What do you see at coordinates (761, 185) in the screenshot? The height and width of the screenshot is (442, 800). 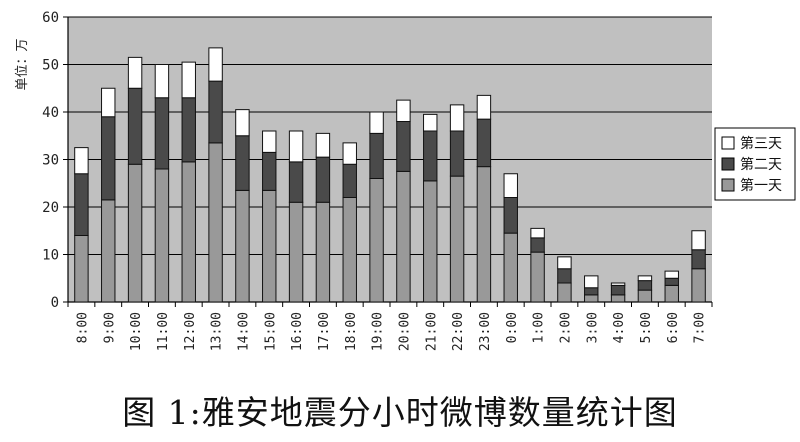 I see `legend-label: 第一天` at bounding box center [761, 185].